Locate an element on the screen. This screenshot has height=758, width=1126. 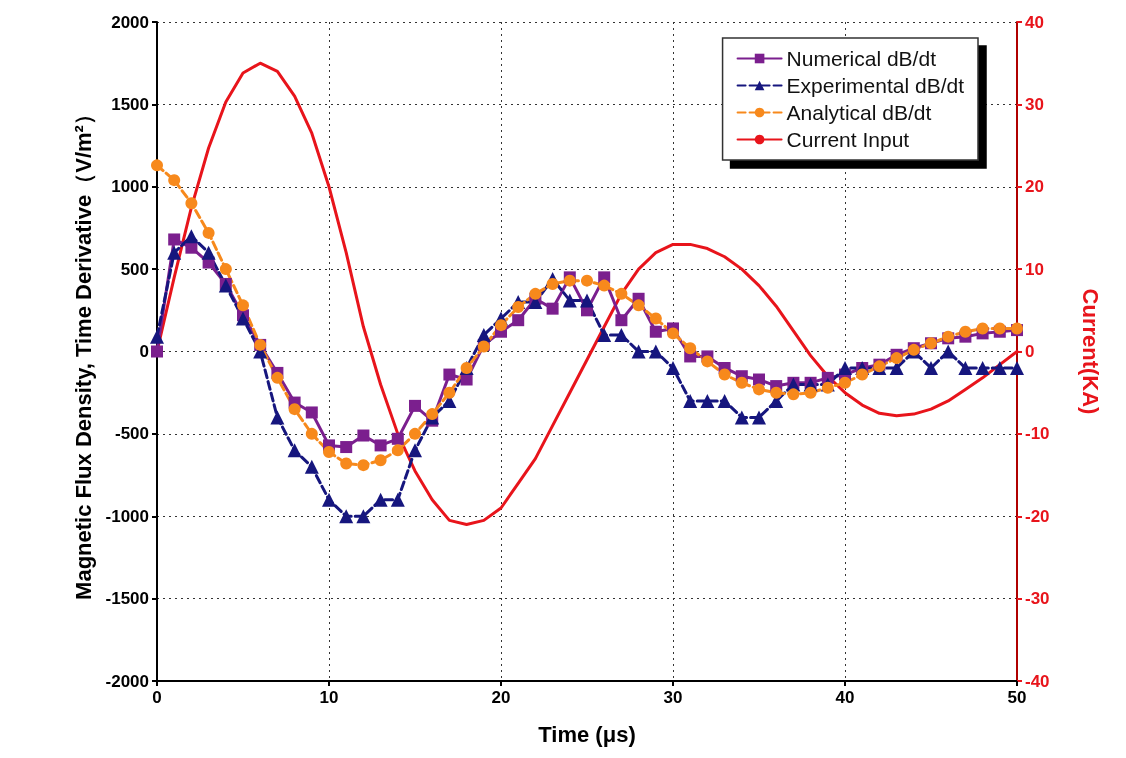
x-tick-label: 50 is located at coordinates (1017, 697).